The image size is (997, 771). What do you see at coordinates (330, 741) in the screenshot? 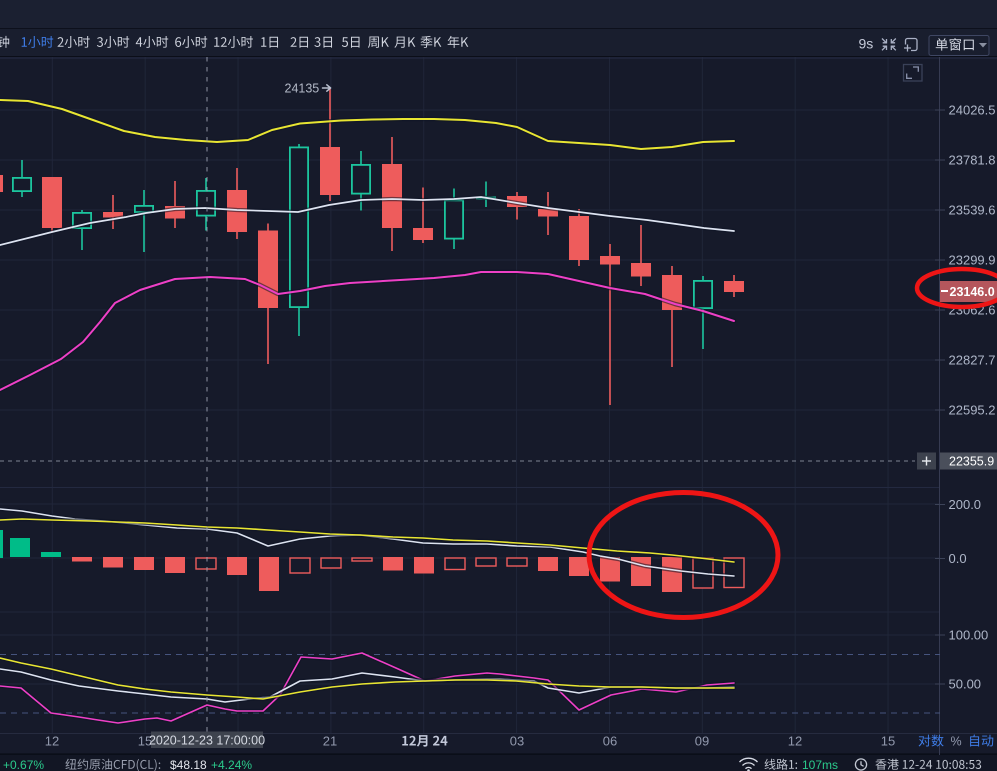
I see `svg-text: 21` at bounding box center [330, 741].